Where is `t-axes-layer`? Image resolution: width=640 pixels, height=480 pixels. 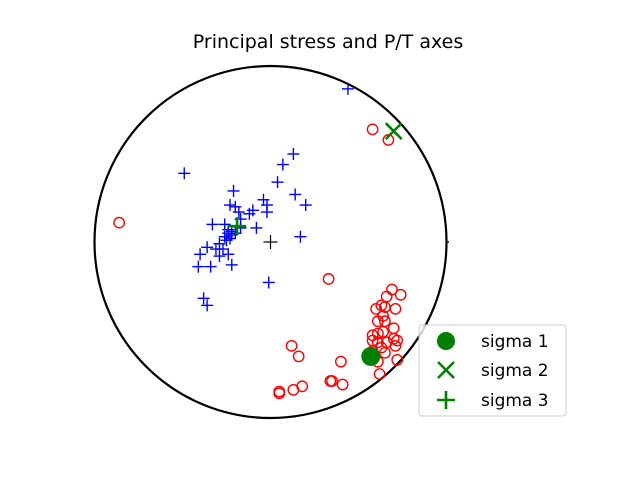 t-axes-layer is located at coordinates (266, 197).